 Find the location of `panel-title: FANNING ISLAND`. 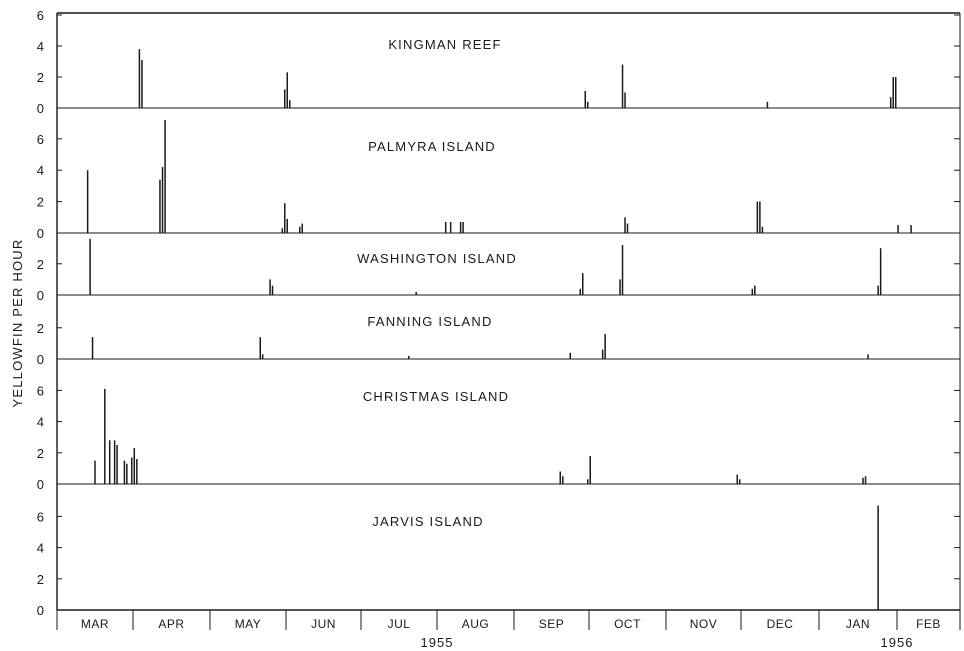

panel-title: FANNING ISLAND is located at coordinates (429, 321).